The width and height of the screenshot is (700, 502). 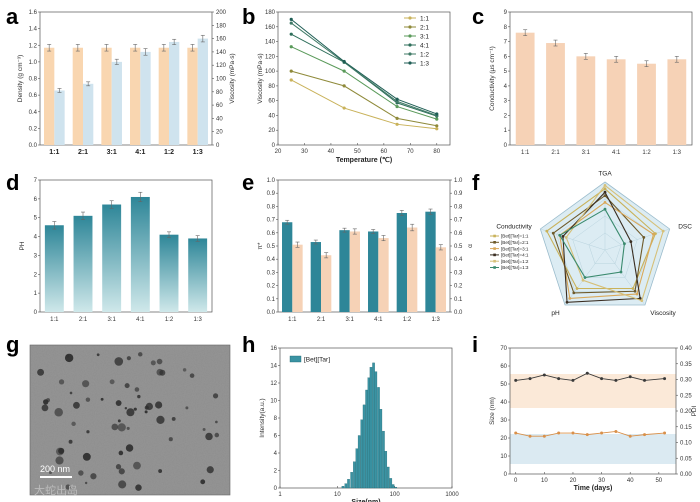 What do you see at coordinates (357, 152) in the screenshot?
I see `b-xtick-label: 50` at bounding box center [357, 152].